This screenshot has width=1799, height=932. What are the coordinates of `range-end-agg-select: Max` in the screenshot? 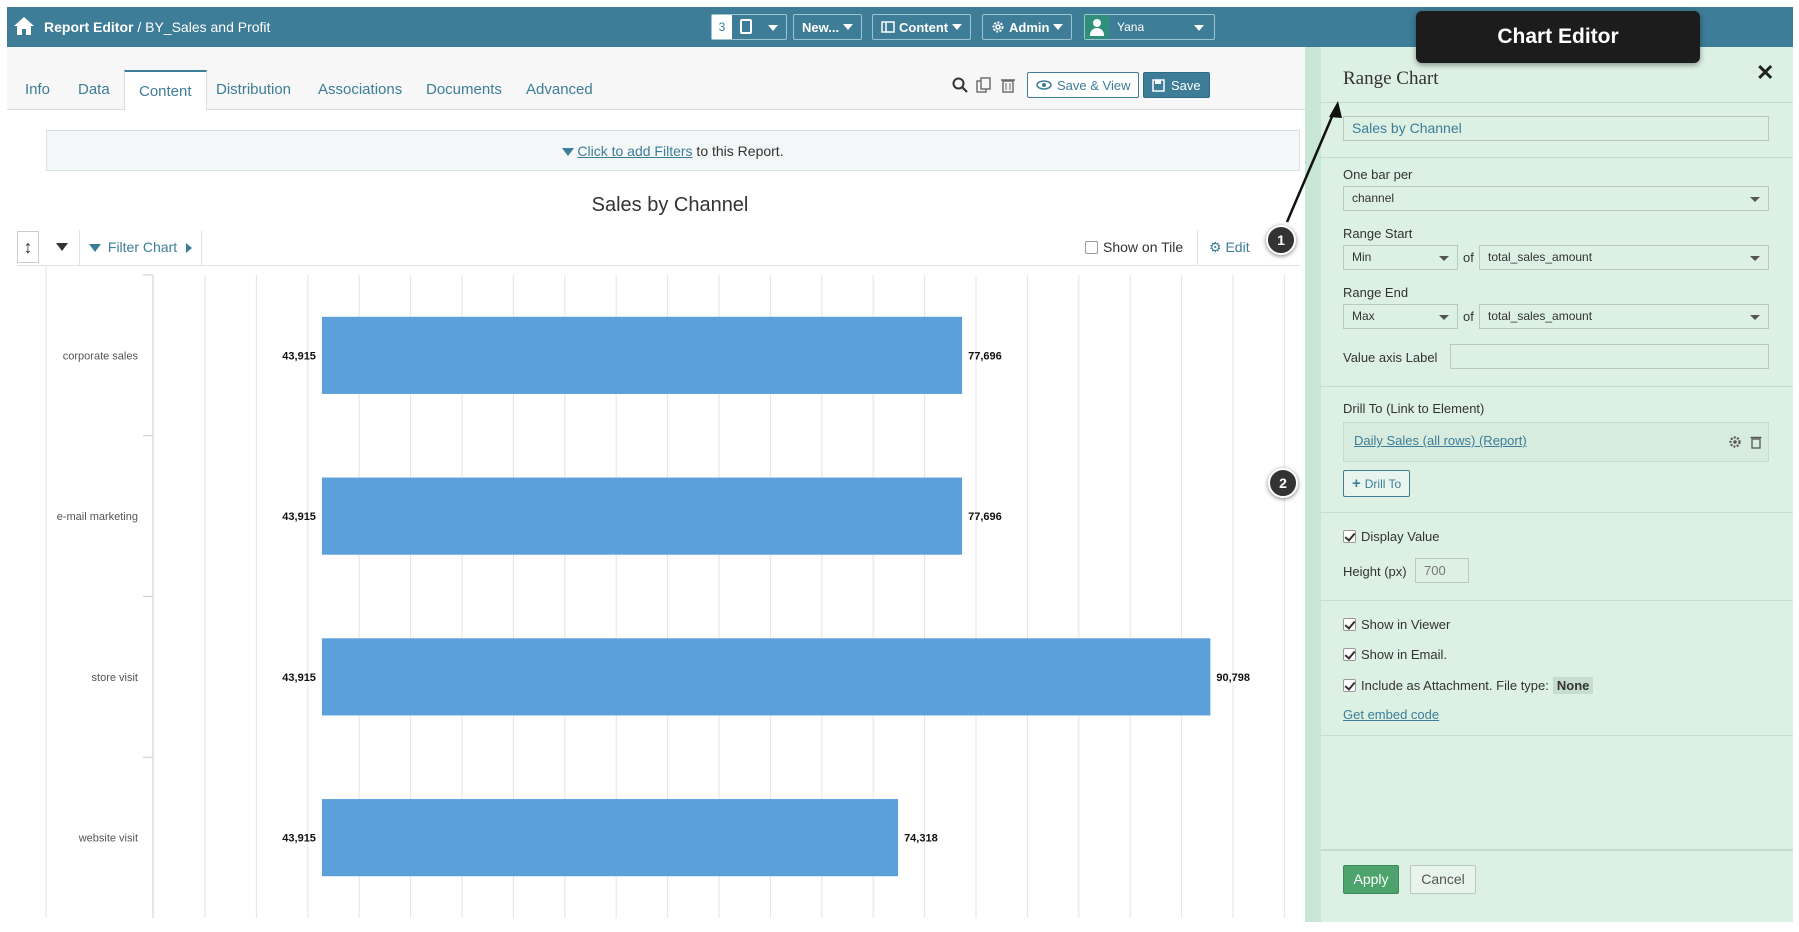 It's located at (1400, 316).